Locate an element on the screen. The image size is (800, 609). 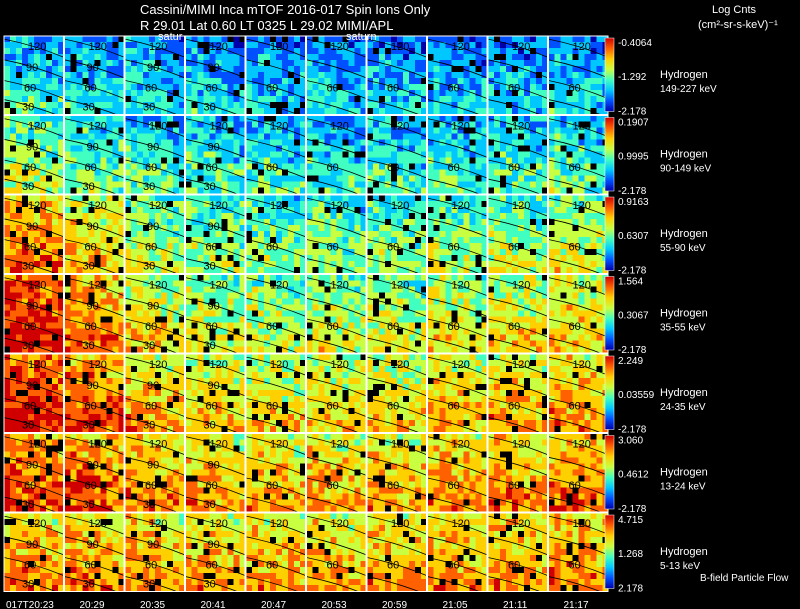
colorbar-units-title: Log Cnts is located at coordinates (734, 10).